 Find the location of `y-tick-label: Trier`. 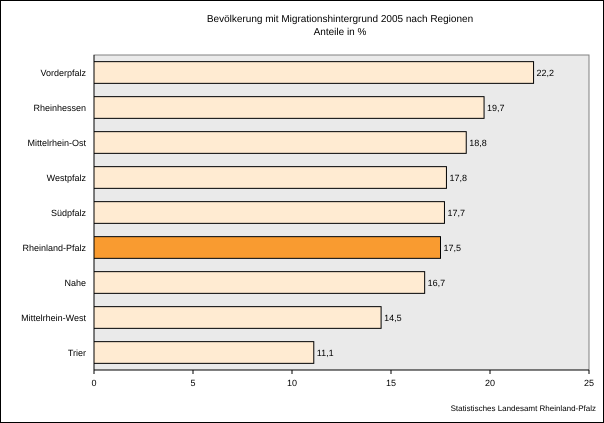

y-tick-label: Trier is located at coordinates (77, 353).